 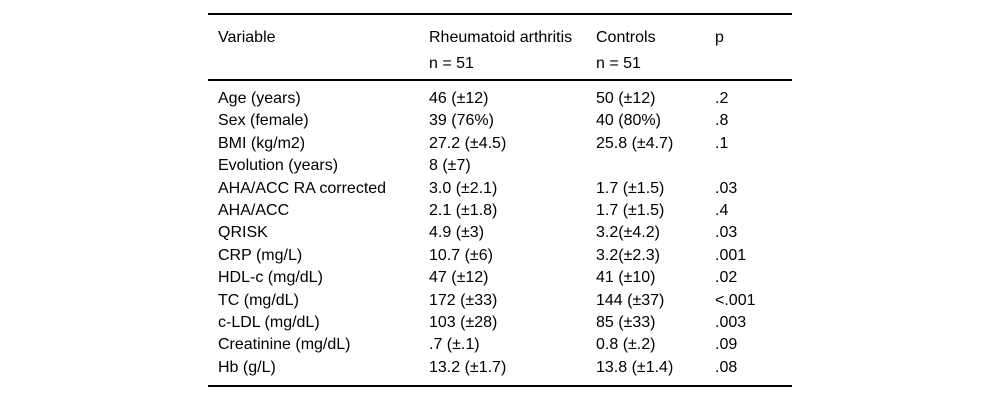 What do you see at coordinates (501, 37) in the screenshot?
I see `column-header-rheumatoid-arthritis-label: Rheumatoid arthritis` at bounding box center [501, 37].